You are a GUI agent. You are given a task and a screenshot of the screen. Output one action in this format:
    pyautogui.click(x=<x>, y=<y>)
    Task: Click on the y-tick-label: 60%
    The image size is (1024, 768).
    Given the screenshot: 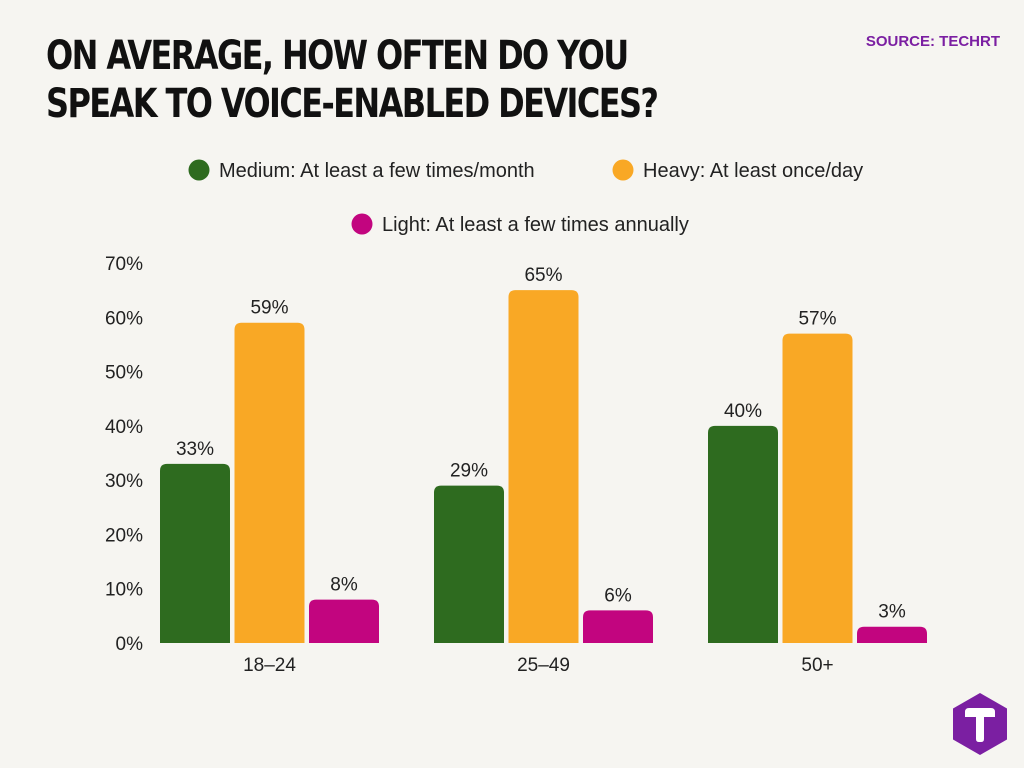 What is the action you would take?
    pyautogui.click(x=124, y=318)
    